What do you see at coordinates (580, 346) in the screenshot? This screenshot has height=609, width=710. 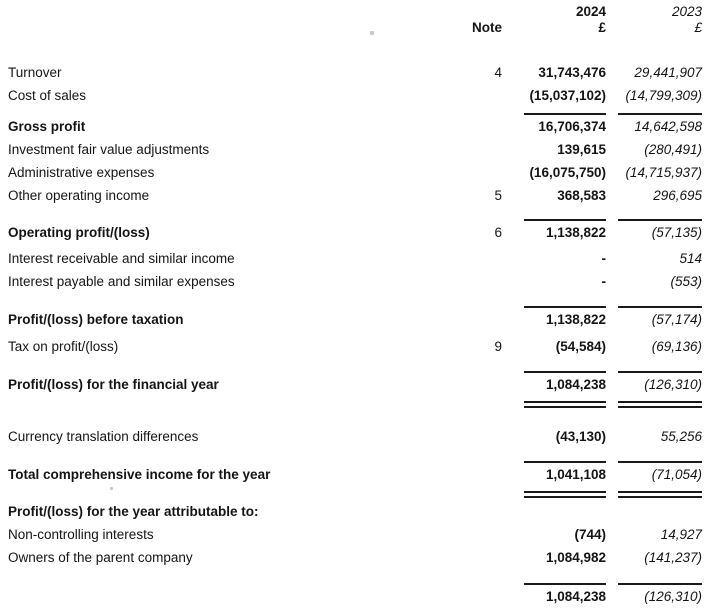 I see `row-value-2024: (54,584)` at bounding box center [580, 346].